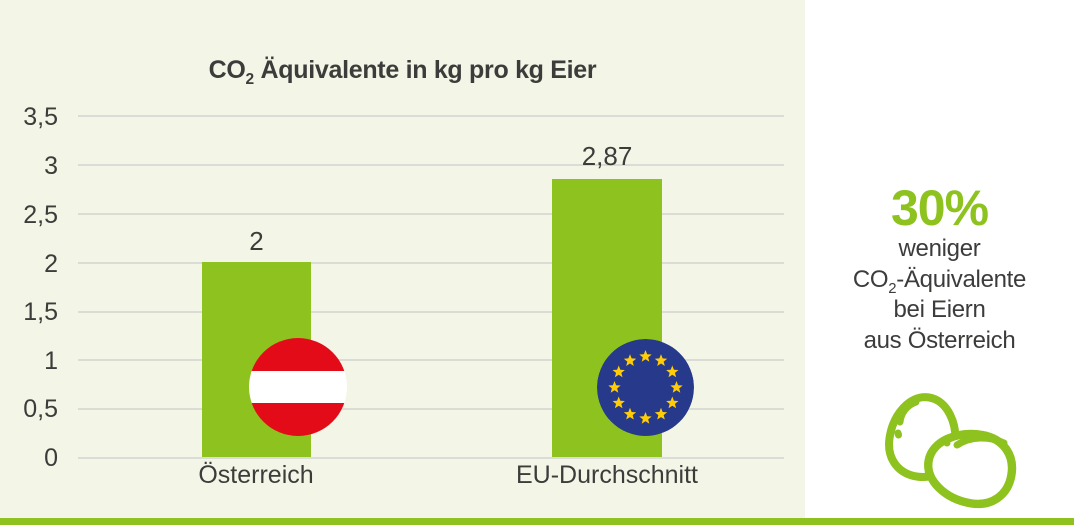  I want to click on bar-value-label: 2,87, so click(607, 156).